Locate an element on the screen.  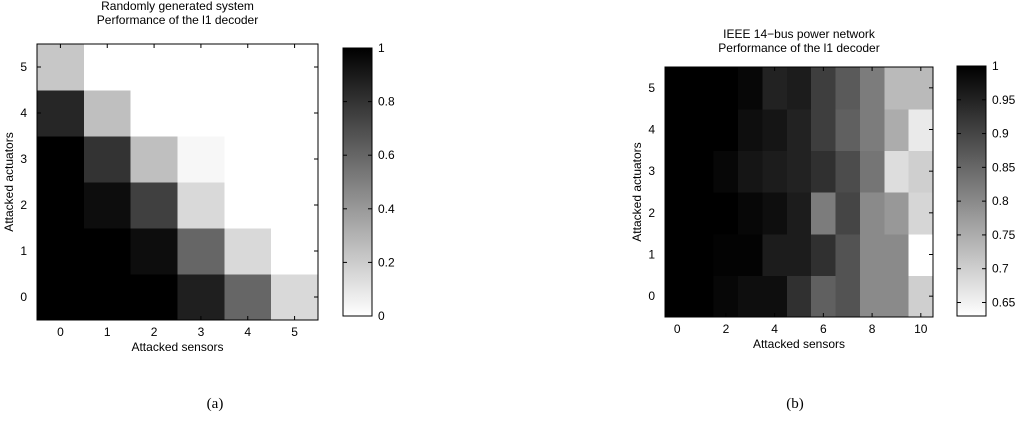
figure-caption: (a) is located at coordinates (215, 404).